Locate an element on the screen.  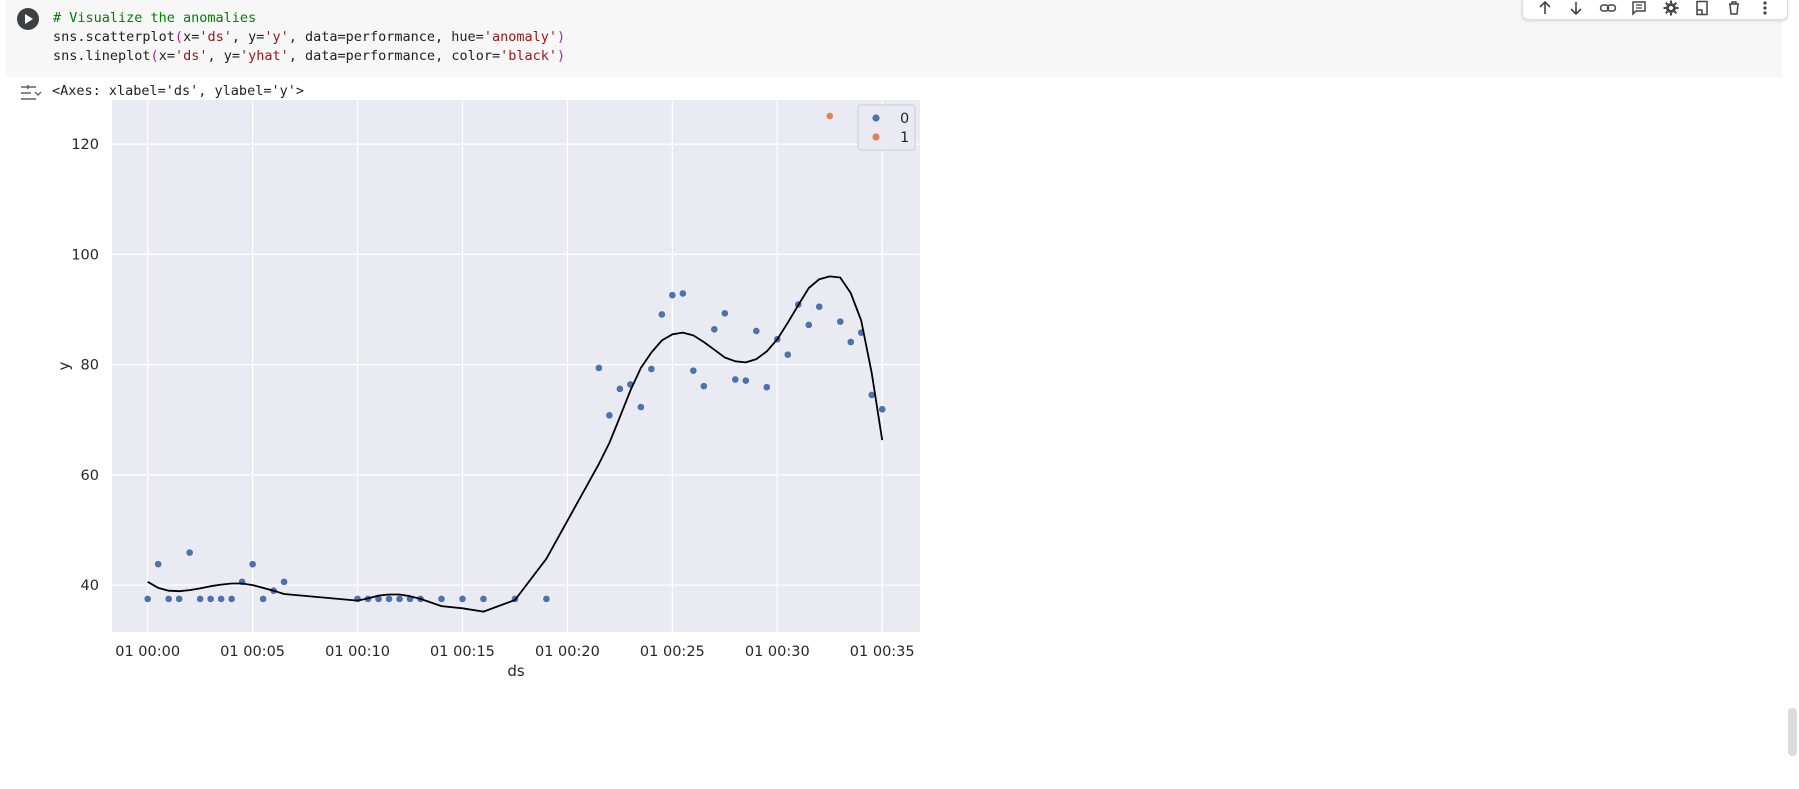
x-tick-label: 01 00:05 is located at coordinates (252, 652).